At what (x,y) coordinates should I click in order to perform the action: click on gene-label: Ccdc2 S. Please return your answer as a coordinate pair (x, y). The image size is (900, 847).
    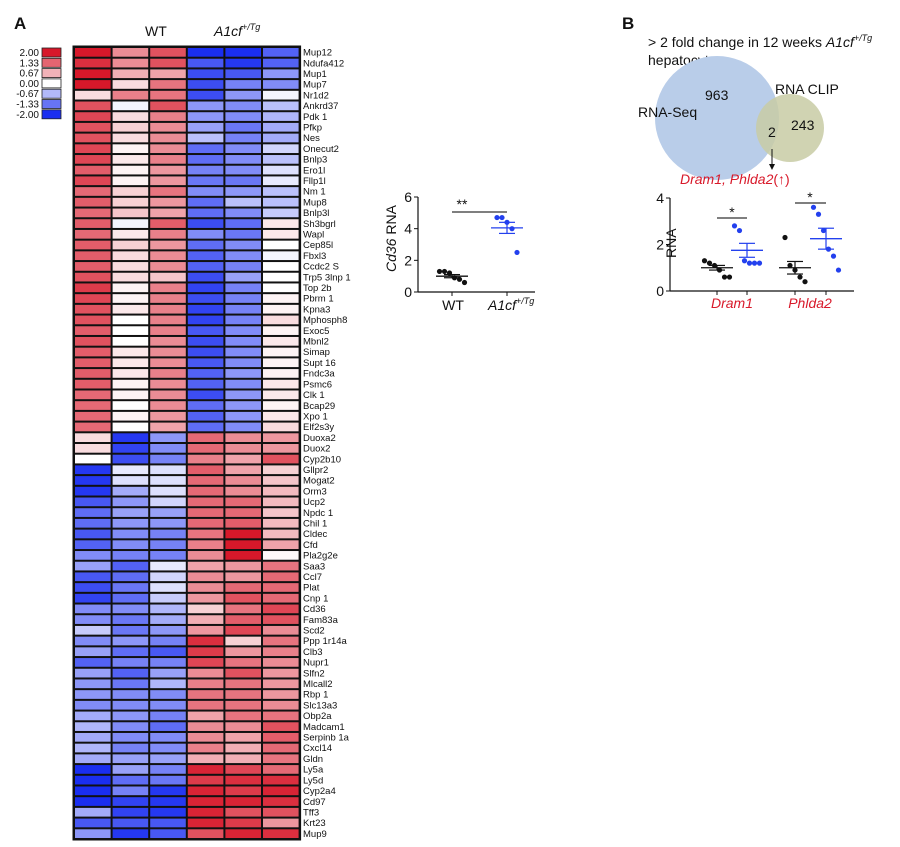
    Looking at the image, I should click on (321, 267).